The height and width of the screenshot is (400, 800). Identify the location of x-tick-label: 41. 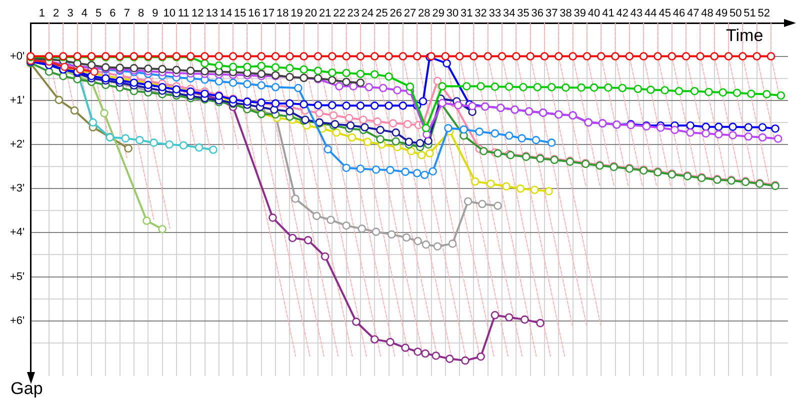
(608, 14).